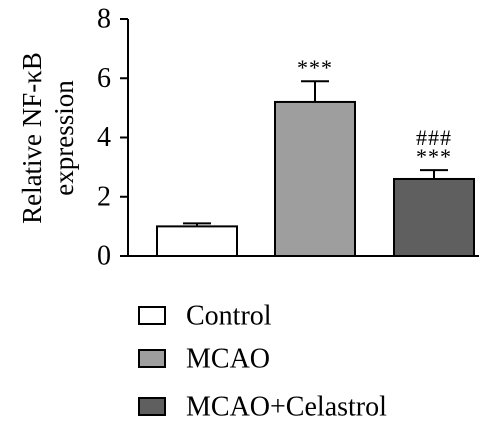 The image size is (495, 429). I want to click on bar-mcao, so click(315, 178).